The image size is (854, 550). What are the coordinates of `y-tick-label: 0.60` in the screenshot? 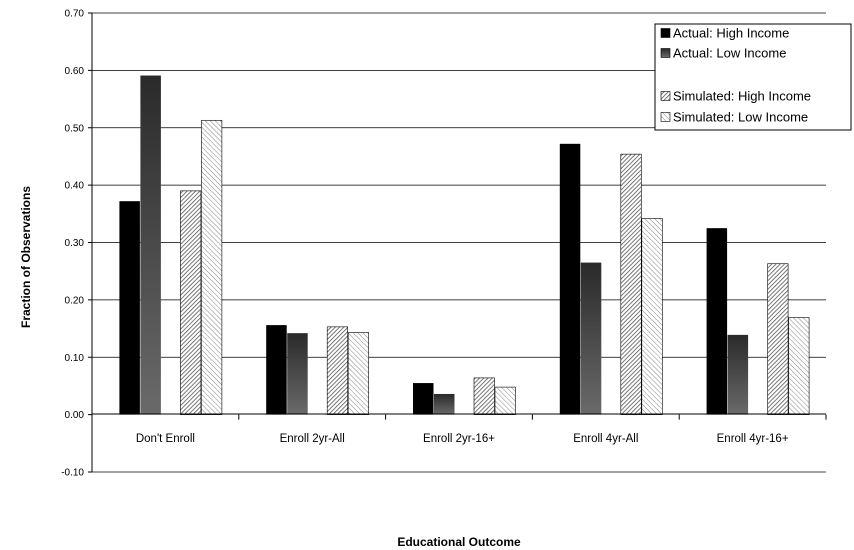 It's located at (75, 71).